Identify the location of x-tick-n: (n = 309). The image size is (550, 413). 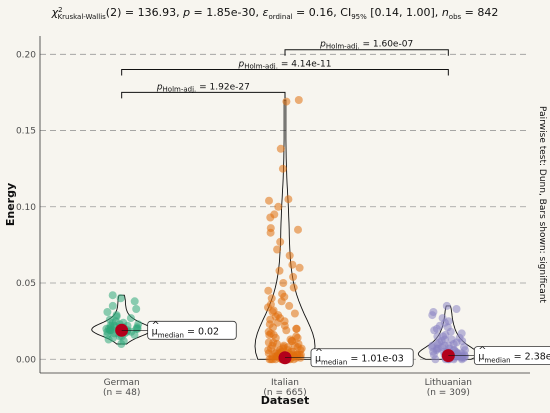
(448, 393).